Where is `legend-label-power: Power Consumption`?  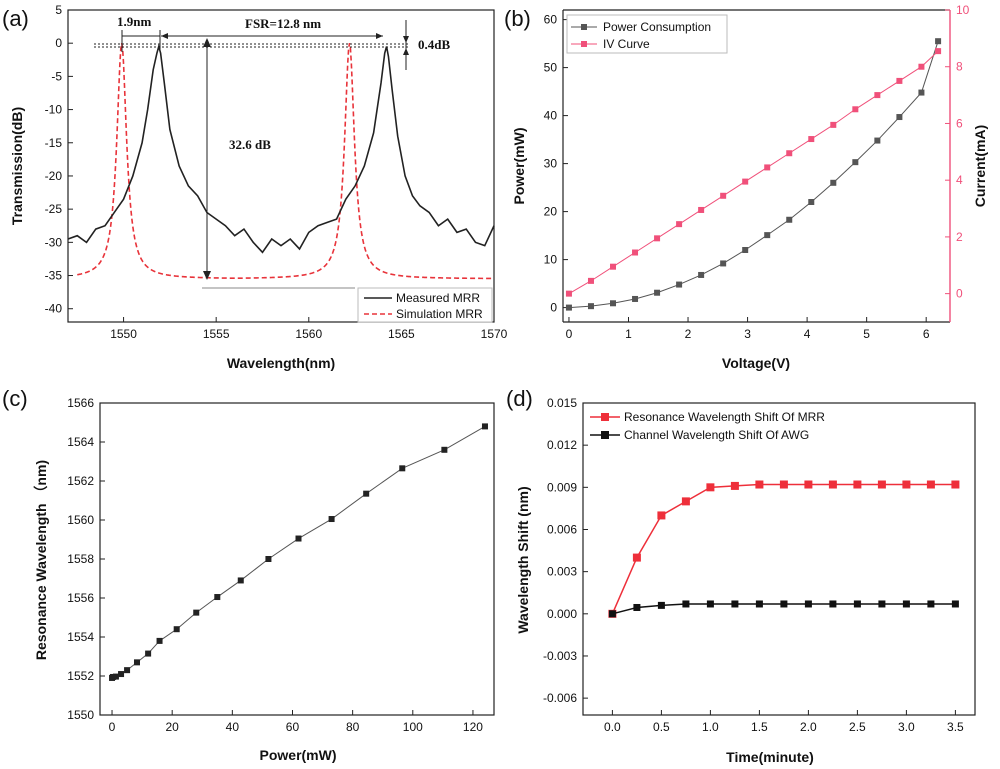
legend-label-power: Power Consumption is located at coordinates (657, 27).